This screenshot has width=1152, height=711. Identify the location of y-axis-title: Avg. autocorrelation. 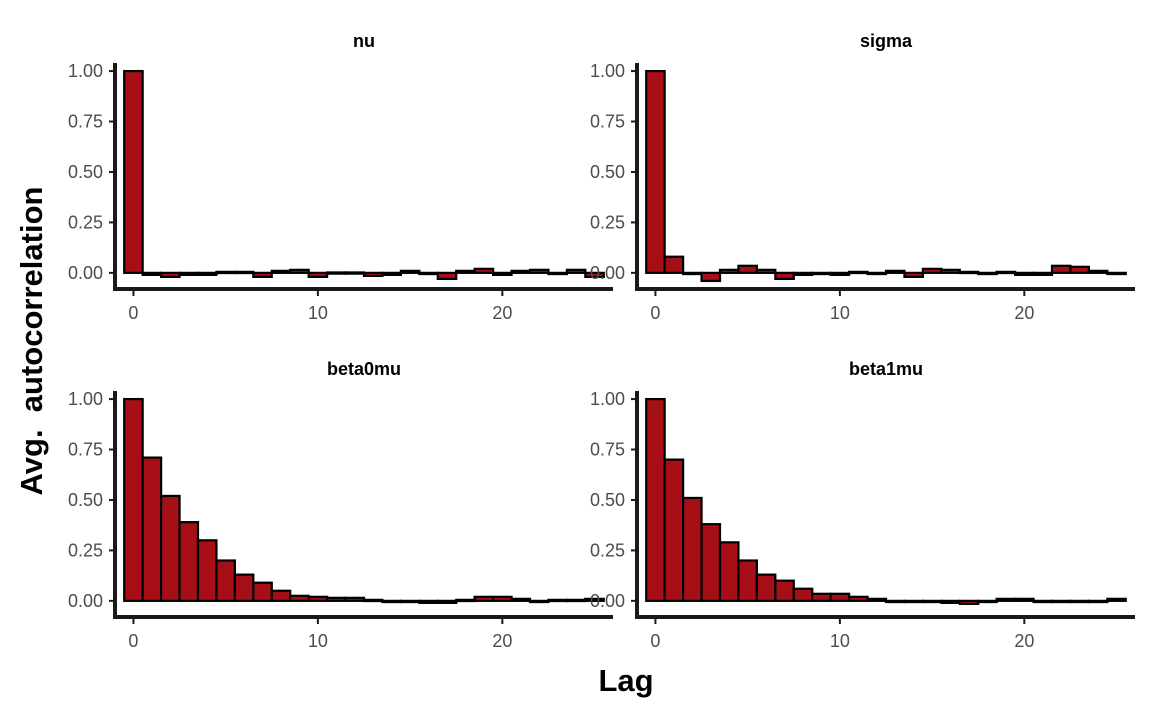
(31, 341).